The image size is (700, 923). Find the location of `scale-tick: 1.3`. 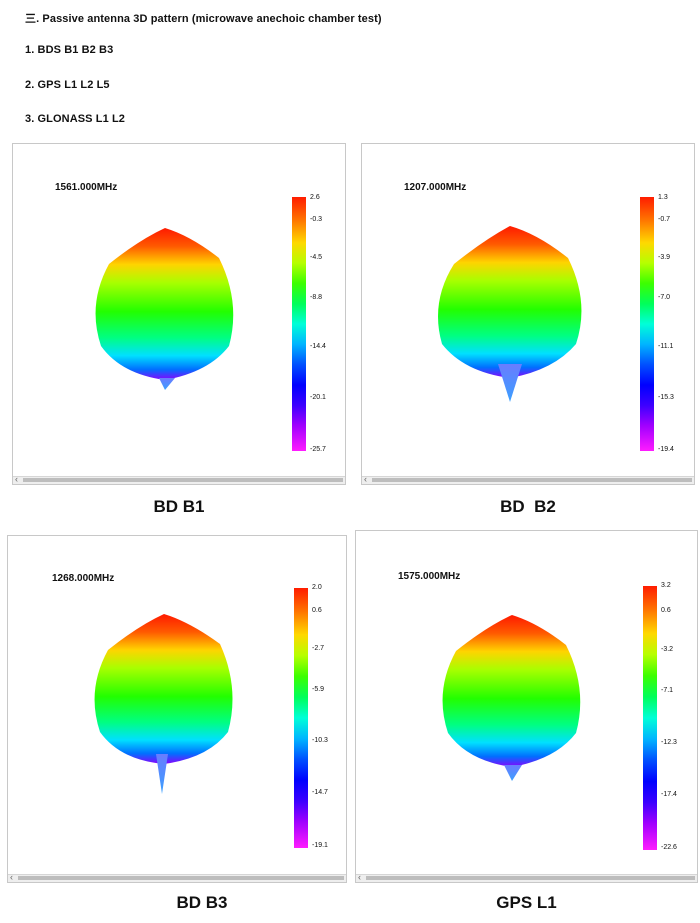

scale-tick: 1.3 is located at coordinates (663, 197).